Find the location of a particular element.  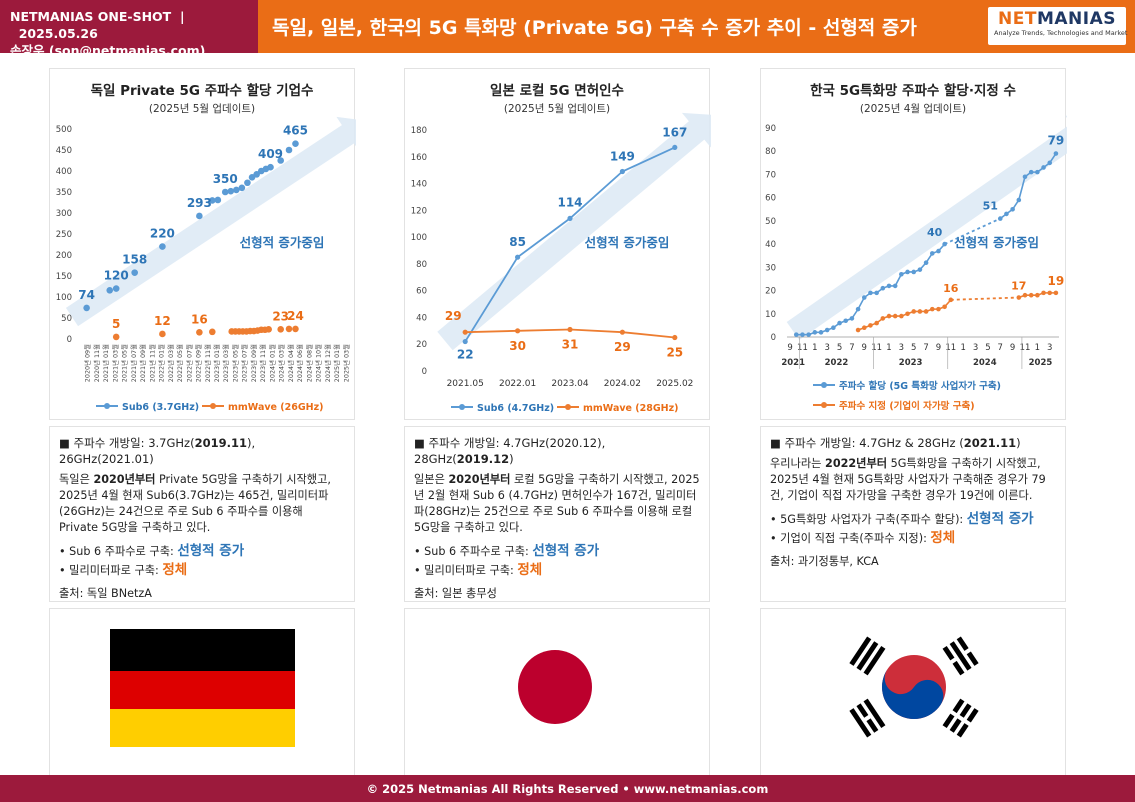

x-tick-label: 2023년 07월 is located at coordinates (244, 363).